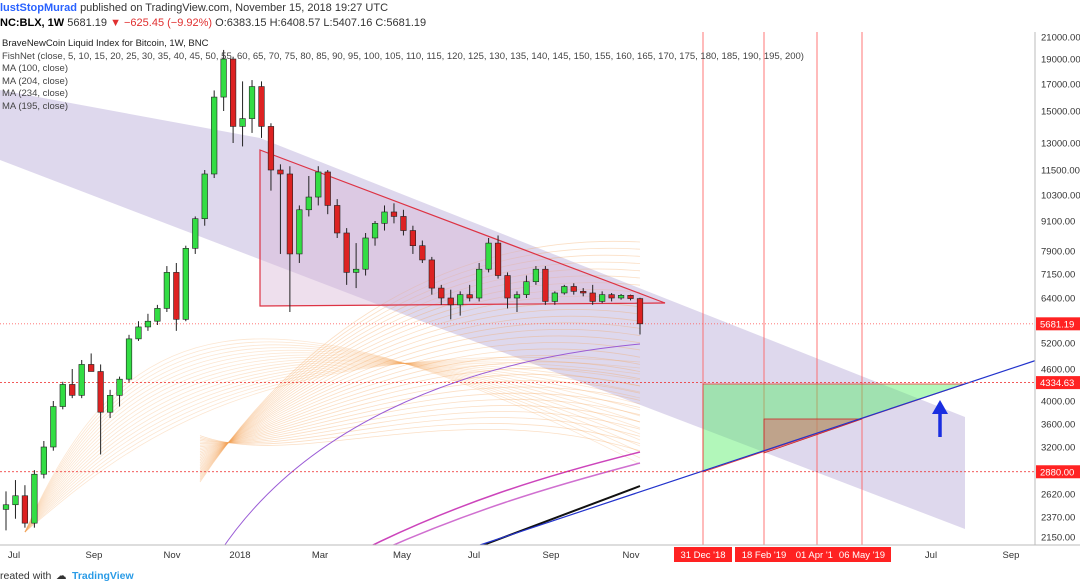 This screenshot has width=1080, height=587. Describe the element at coordinates (35, 93) in the screenshot. I see `legend-ma-234: MA (234, close)` at that location.